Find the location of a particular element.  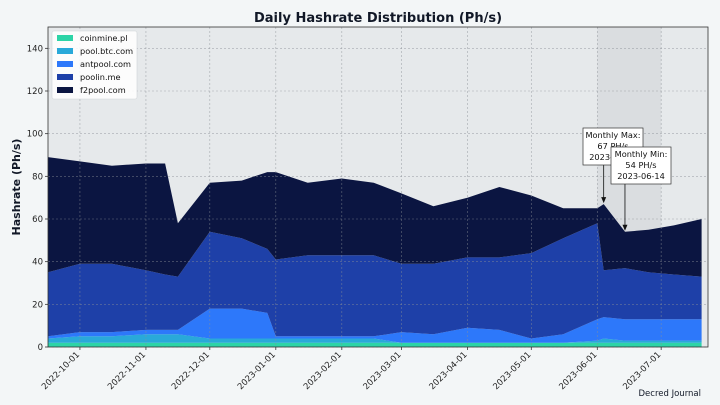

area-pool-btc-com is located at coordinates (375, 338).